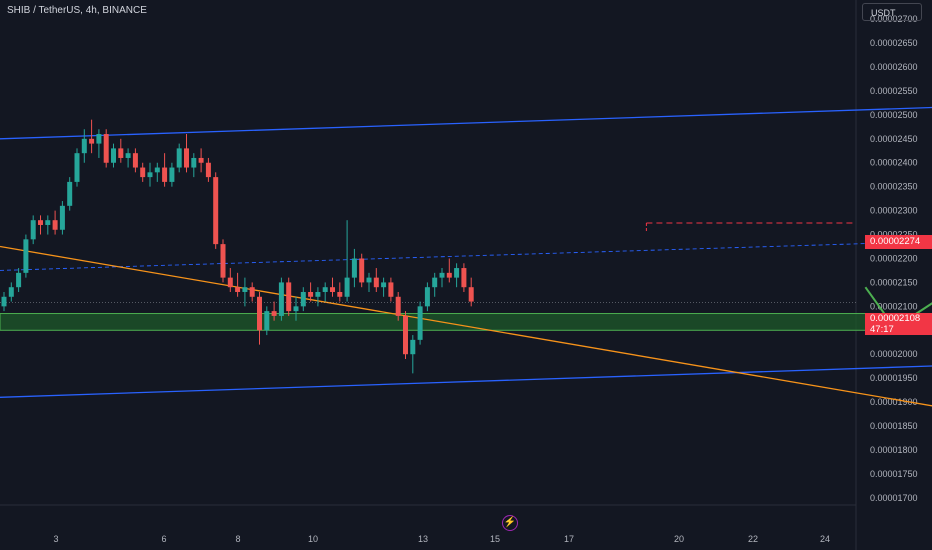  I want to click on target-price-badge: 0.00002274, so click(898, 242).